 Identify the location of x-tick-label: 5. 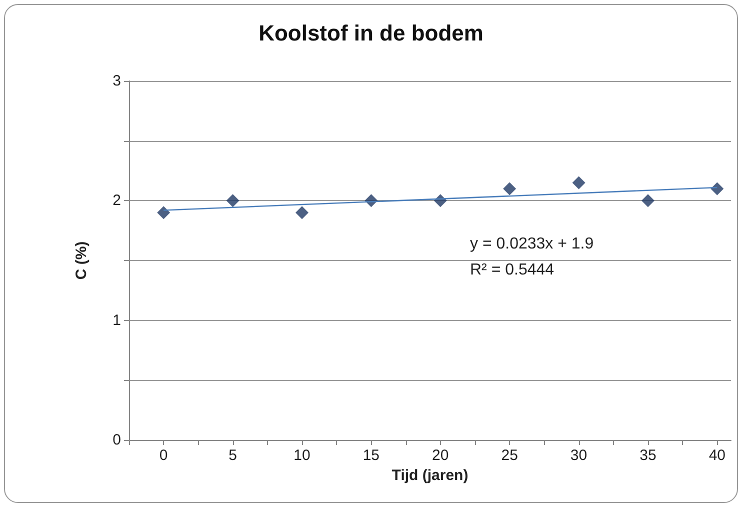
(232, 455).